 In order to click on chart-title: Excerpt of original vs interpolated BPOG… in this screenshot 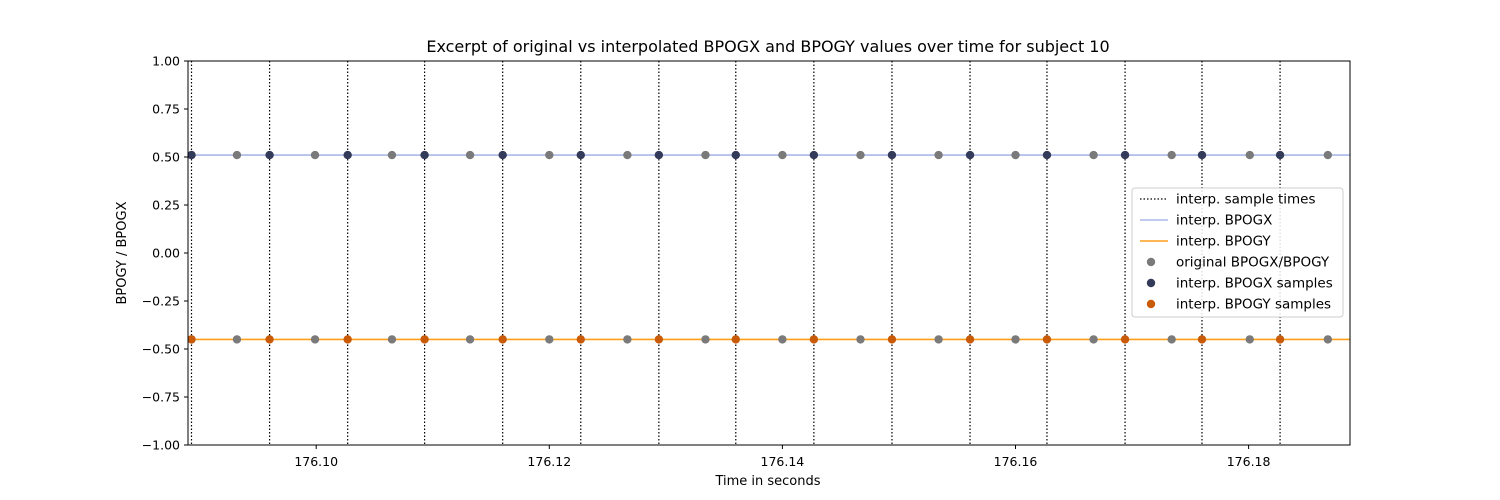, I will do `click(767, 46)`.